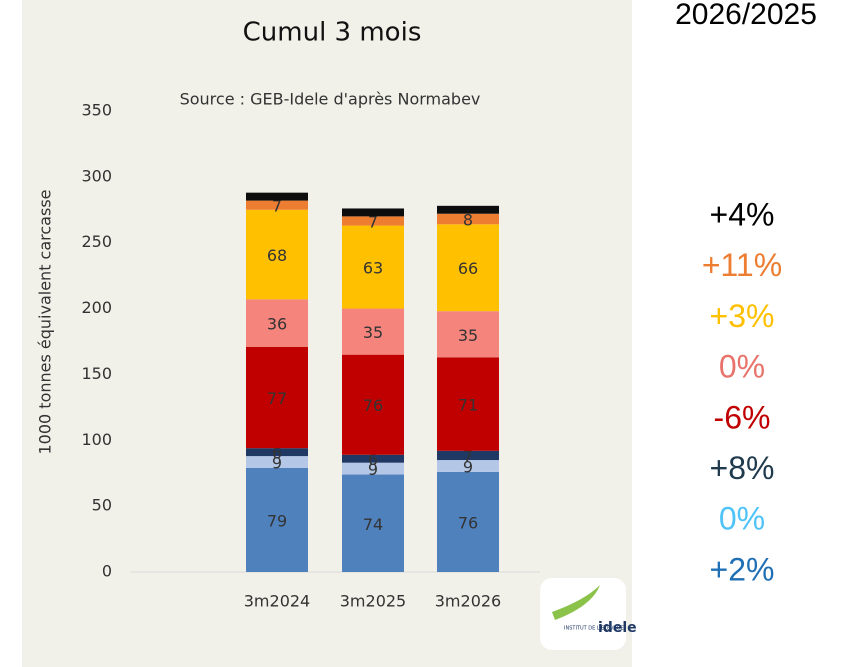 Image resolution: width=842 pixels, height=667 pixels. What do you see at coordinates (102, 505) in the screenshot?
I see `y-tick-label: 50` at bounding box center [102, 505].